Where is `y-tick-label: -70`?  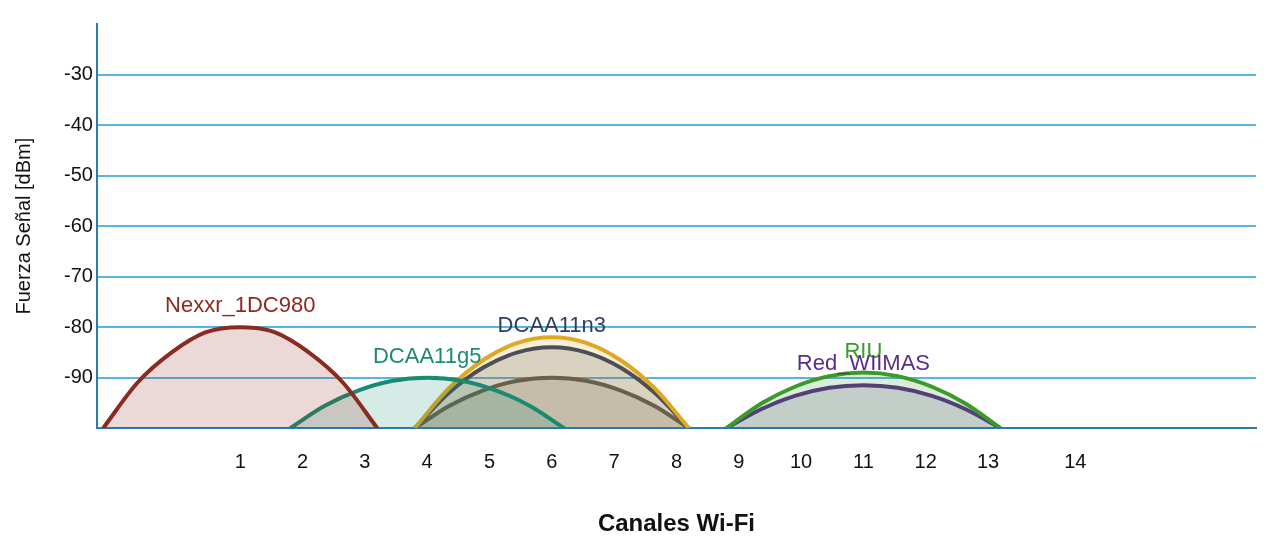 y-tick-label: -70 is located at coordinates (78, 275).